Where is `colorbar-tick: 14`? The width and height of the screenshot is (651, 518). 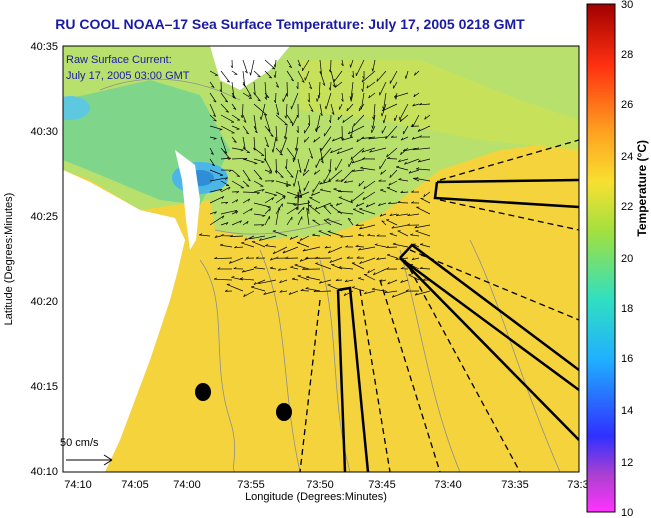
colorbar-tick: 14 is located at coordinates (627, 411).